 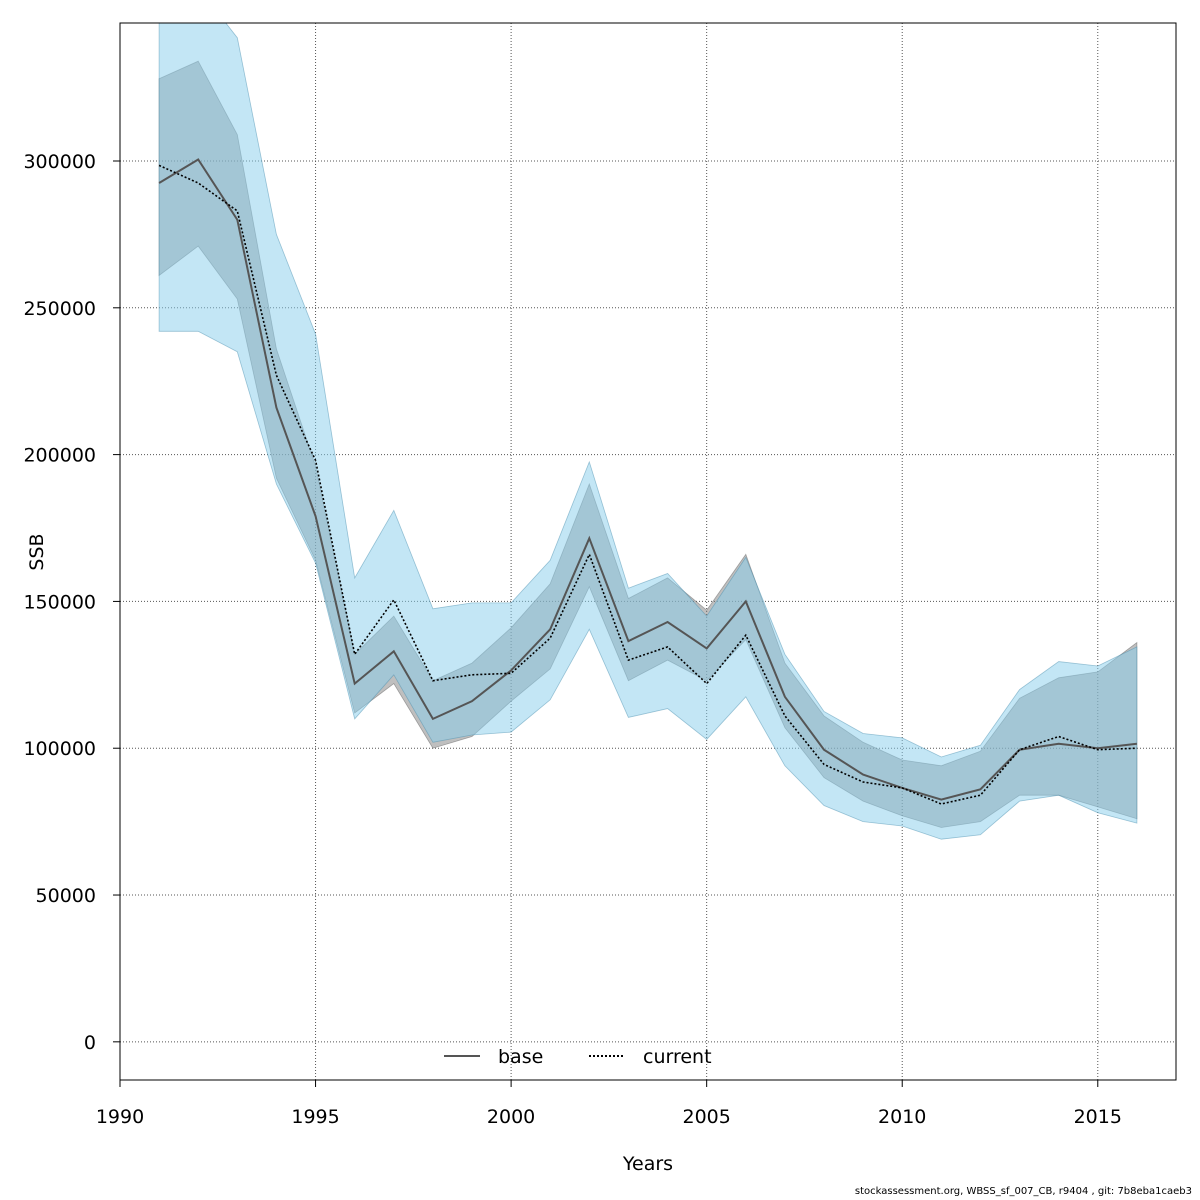 What do you see at coordinates (902, 1117) in the screenshot?
I see `x-tick-label: 2010` at bounding box center [902, 1117].